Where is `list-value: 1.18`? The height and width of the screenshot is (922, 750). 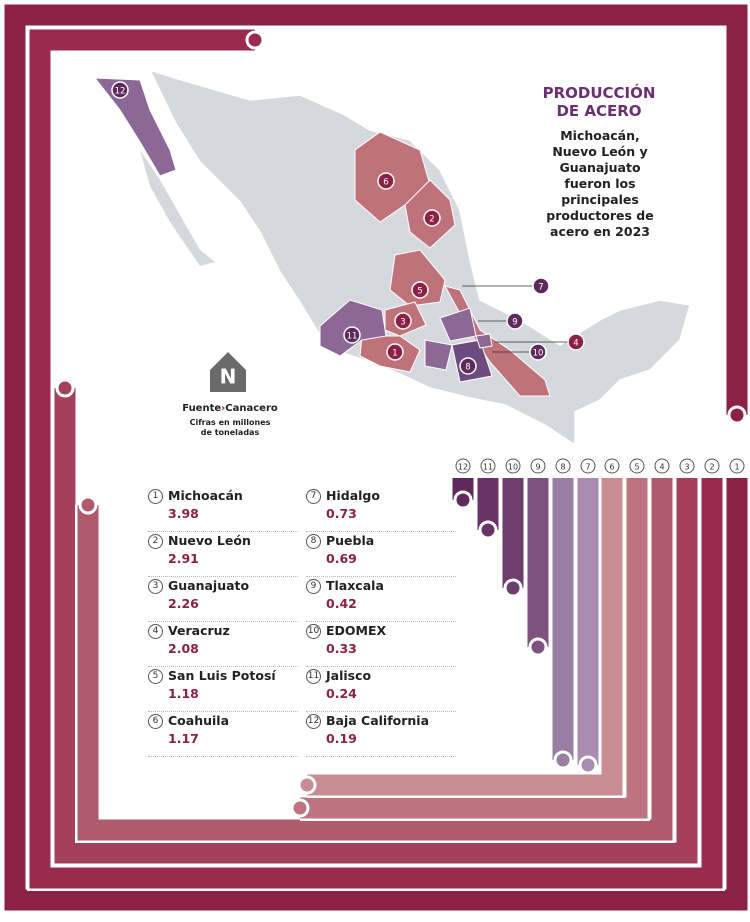 list-value: 1.18 is located at coordinates (183, 693).